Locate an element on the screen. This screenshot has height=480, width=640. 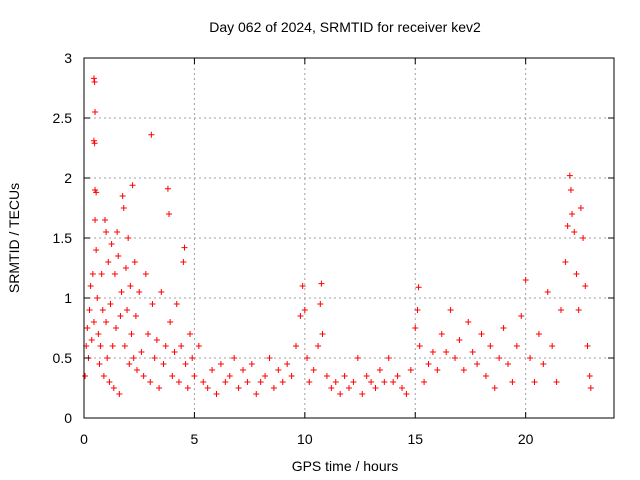
x-tick-label: 15 is located at coordinates (415, 439).